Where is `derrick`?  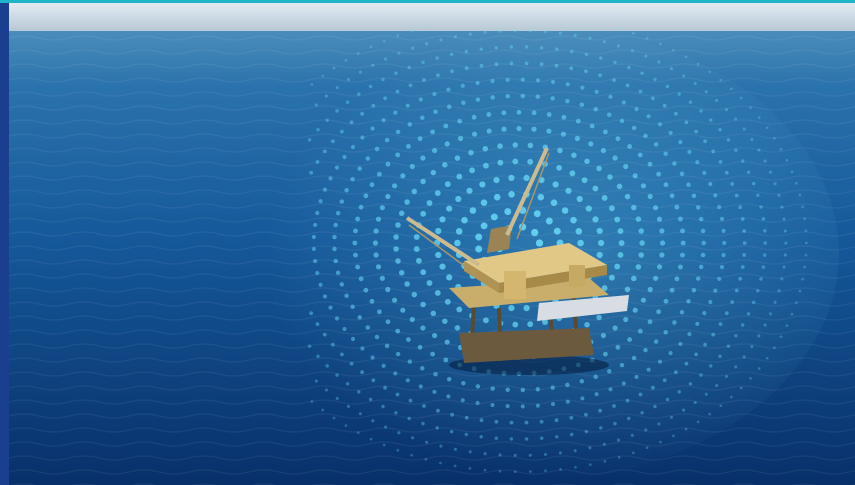 derrick is located at coordinates (499, 239).